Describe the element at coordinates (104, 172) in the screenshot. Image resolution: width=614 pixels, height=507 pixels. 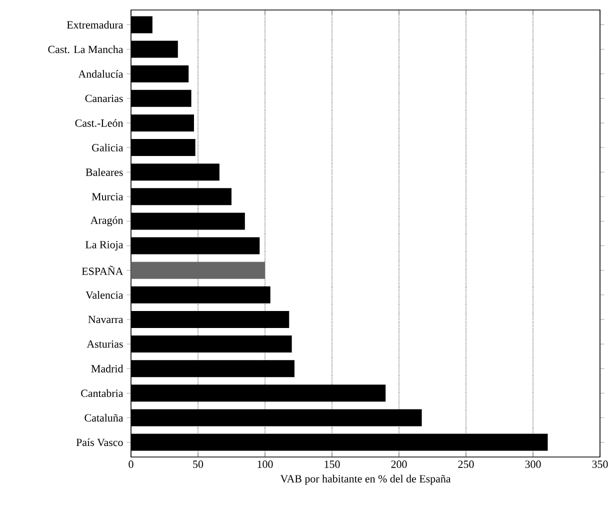
I see `y-tick-label: Baleares` at that location.